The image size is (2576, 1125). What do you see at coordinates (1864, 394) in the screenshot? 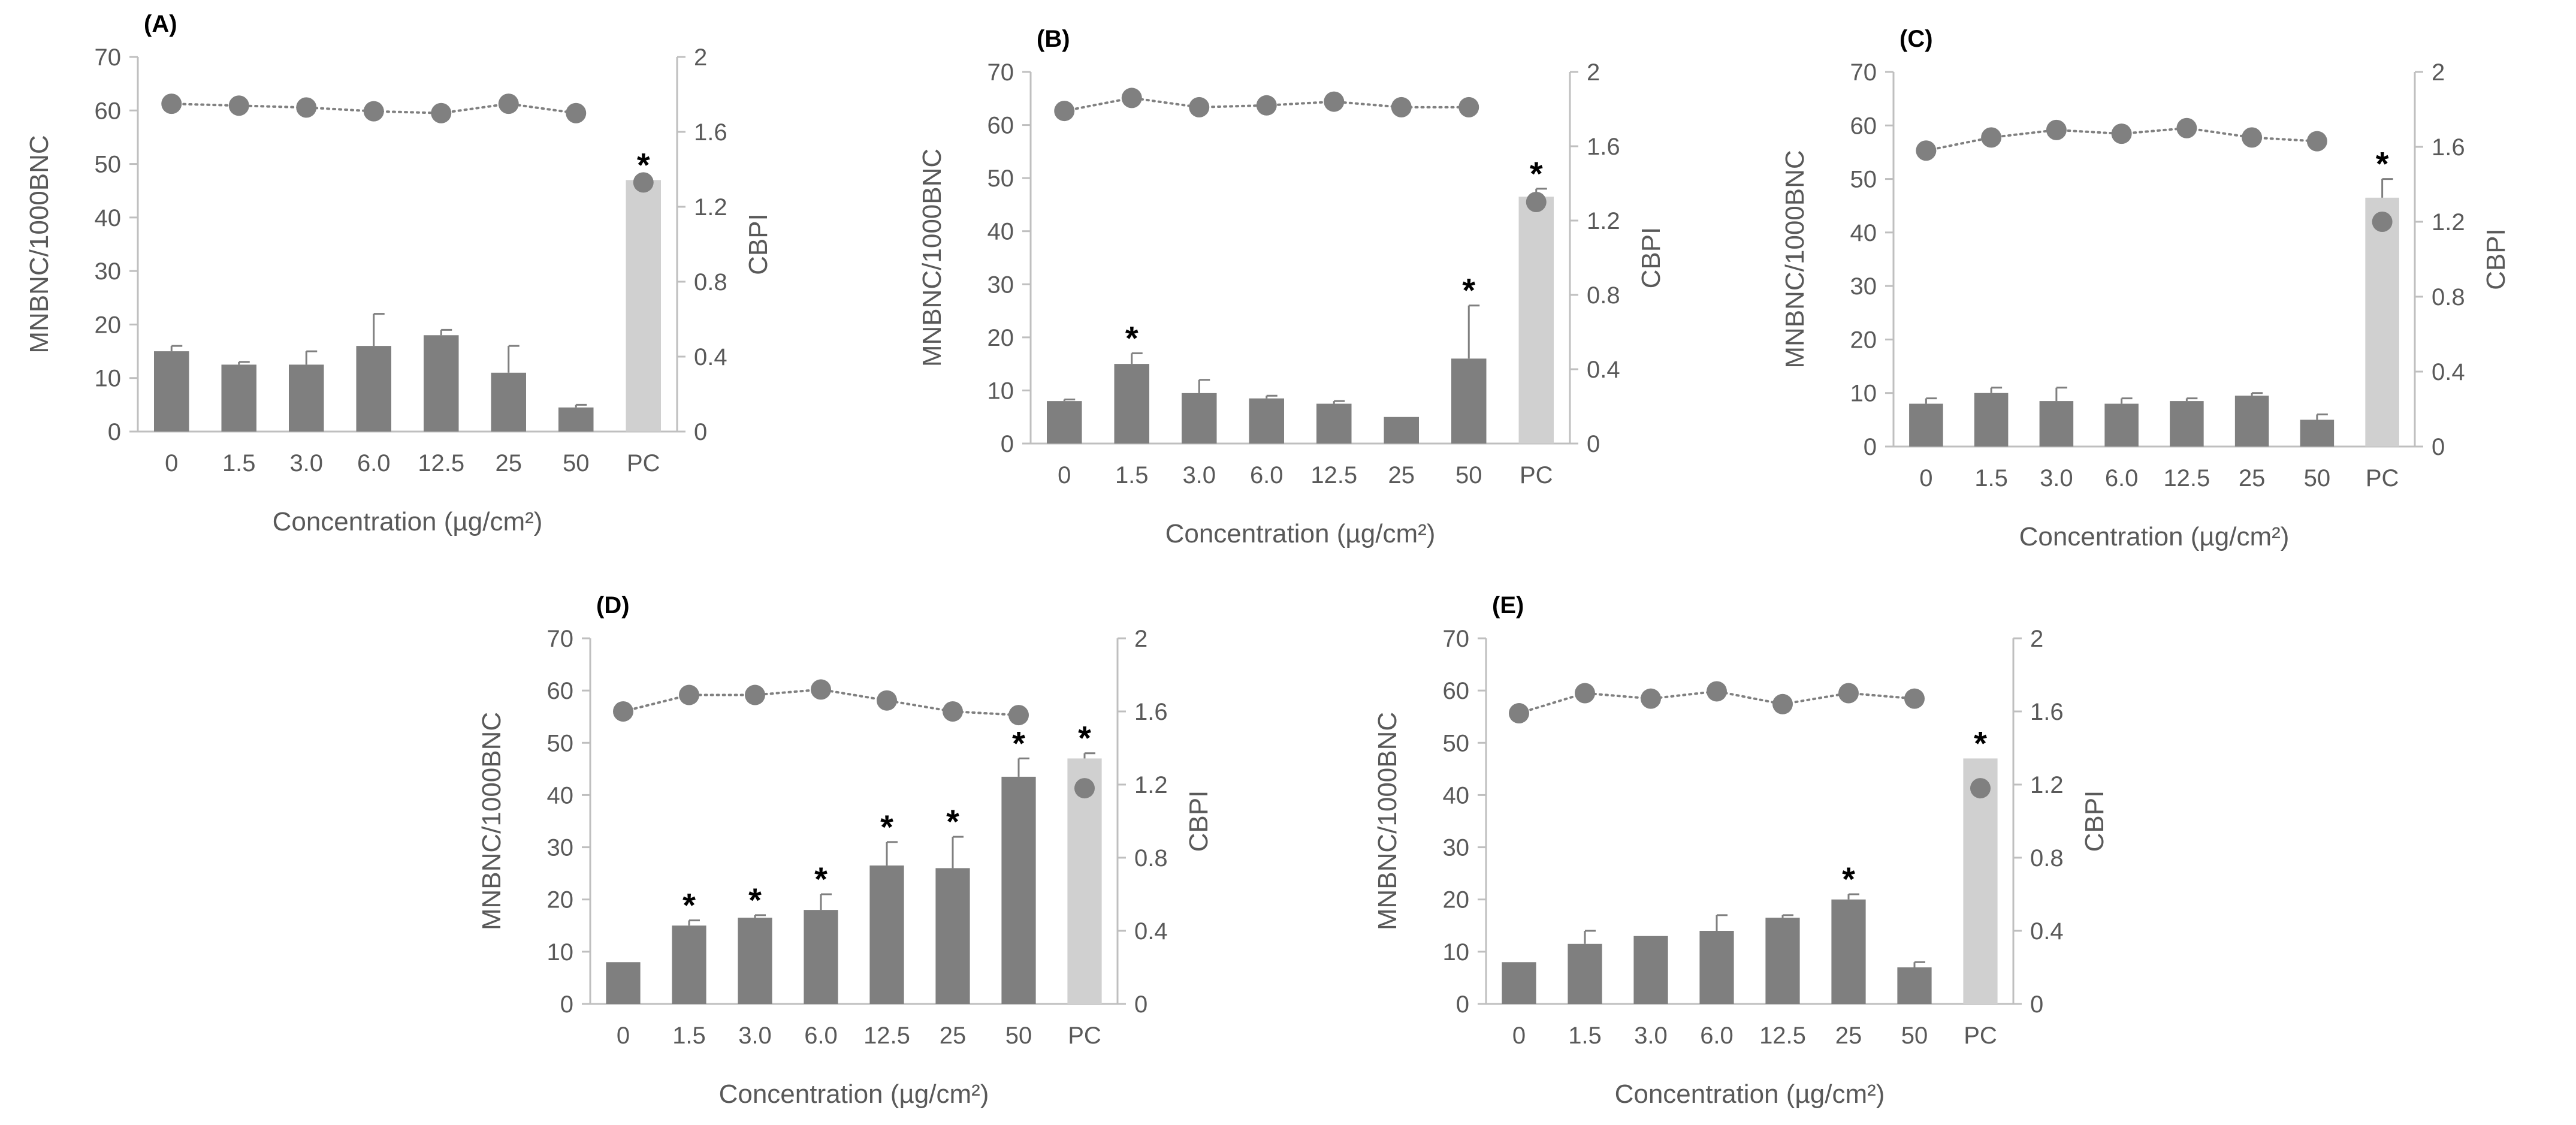
I see `y-tick-label: 10` at bounding box center [1864, 394].